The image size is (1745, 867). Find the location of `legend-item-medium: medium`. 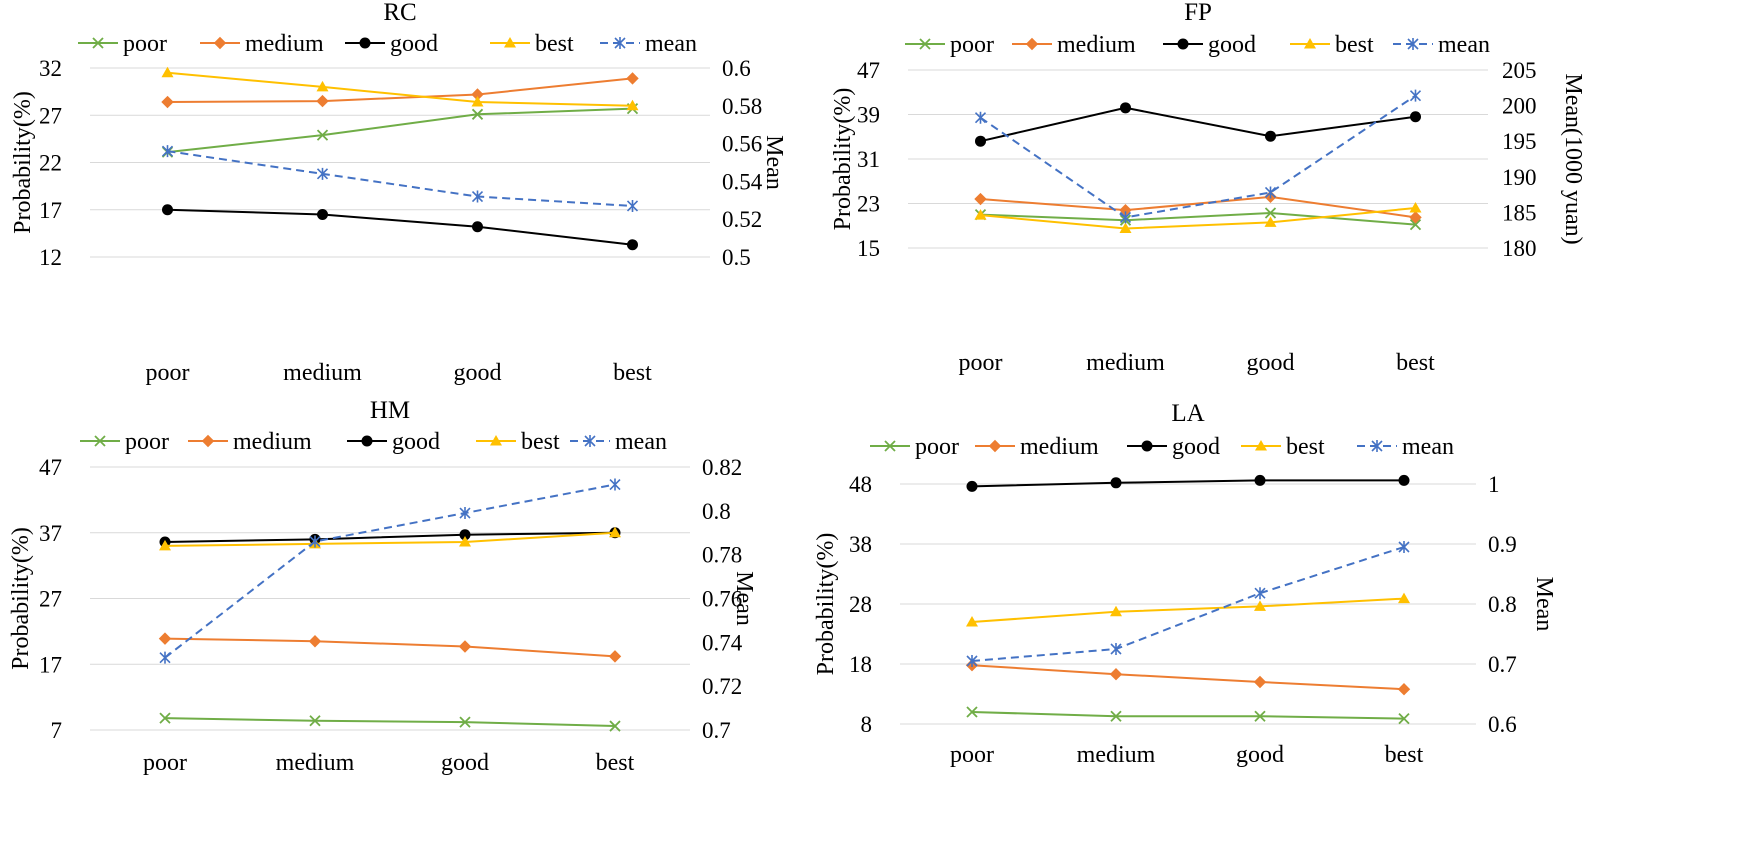

legend-item-medium: medium is located at coordinates (250, 442).